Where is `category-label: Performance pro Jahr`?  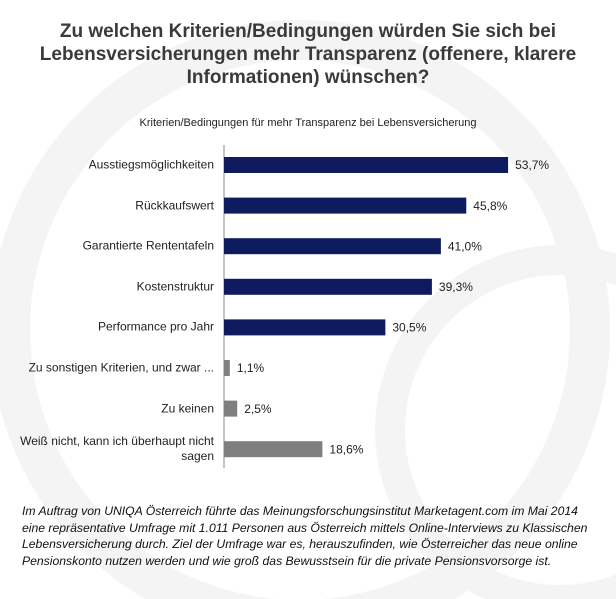 category-label: Performance pro Jahr is located at coordinates (155, 326).